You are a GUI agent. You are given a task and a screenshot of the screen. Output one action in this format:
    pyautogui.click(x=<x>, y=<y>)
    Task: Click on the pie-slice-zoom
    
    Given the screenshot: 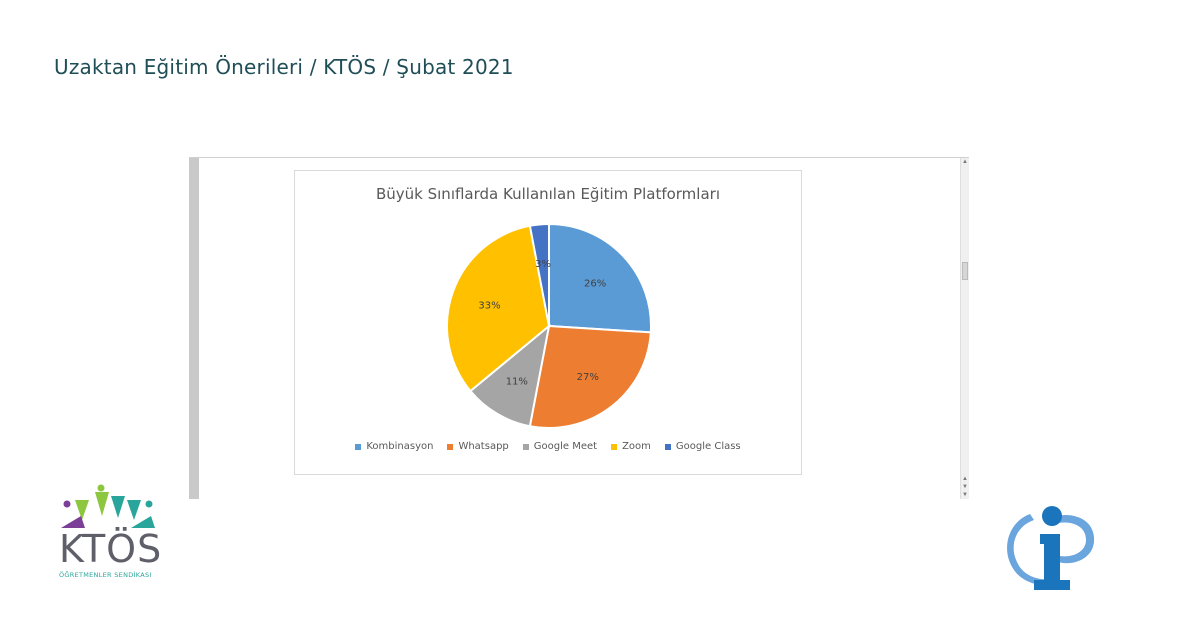 What is the action you would take?
    pyautogui.click(x=498, y=308)
    